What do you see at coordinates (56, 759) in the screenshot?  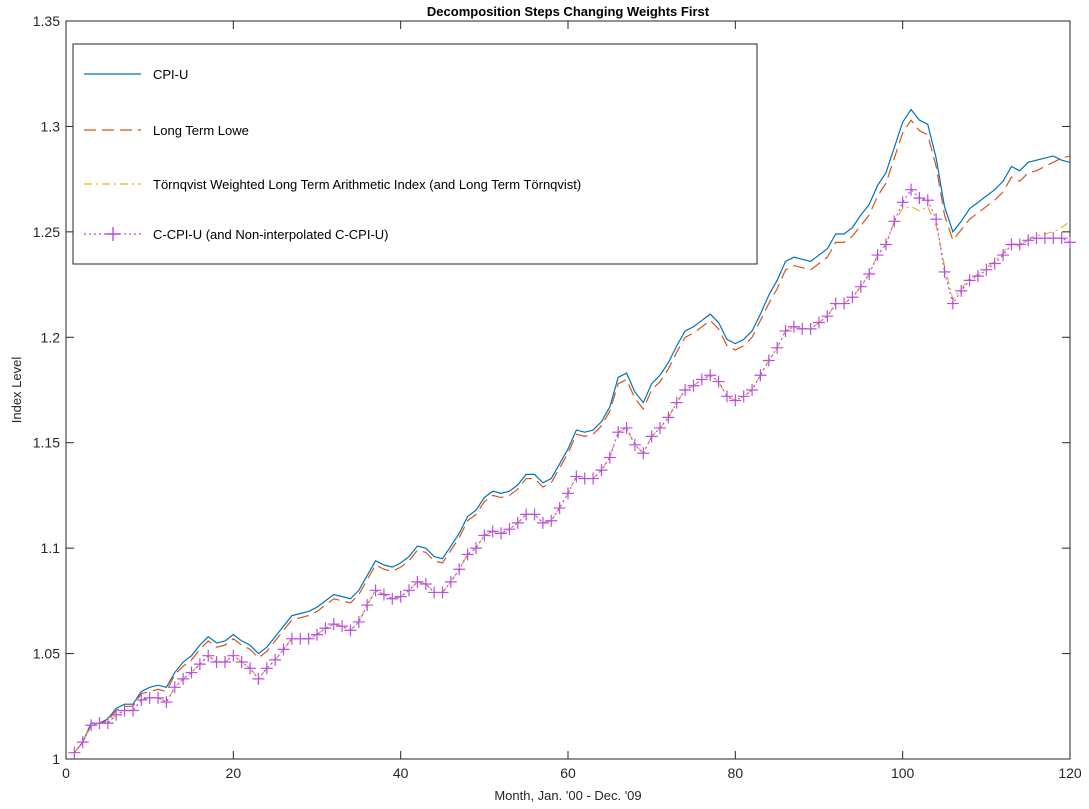 I see `y-tick-label: 1` at bounding box center [56, 759].